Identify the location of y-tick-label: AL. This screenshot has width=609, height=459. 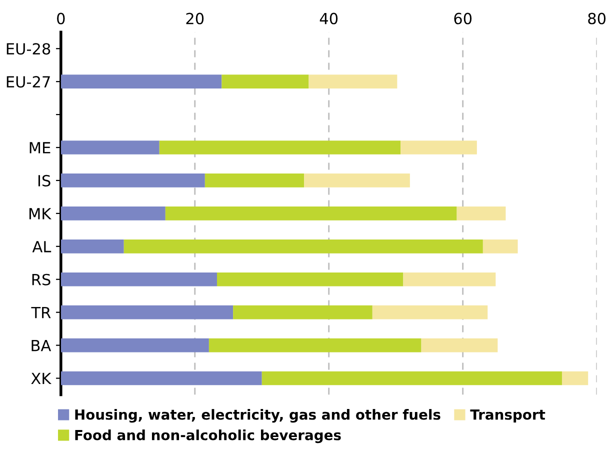
(42, 246).